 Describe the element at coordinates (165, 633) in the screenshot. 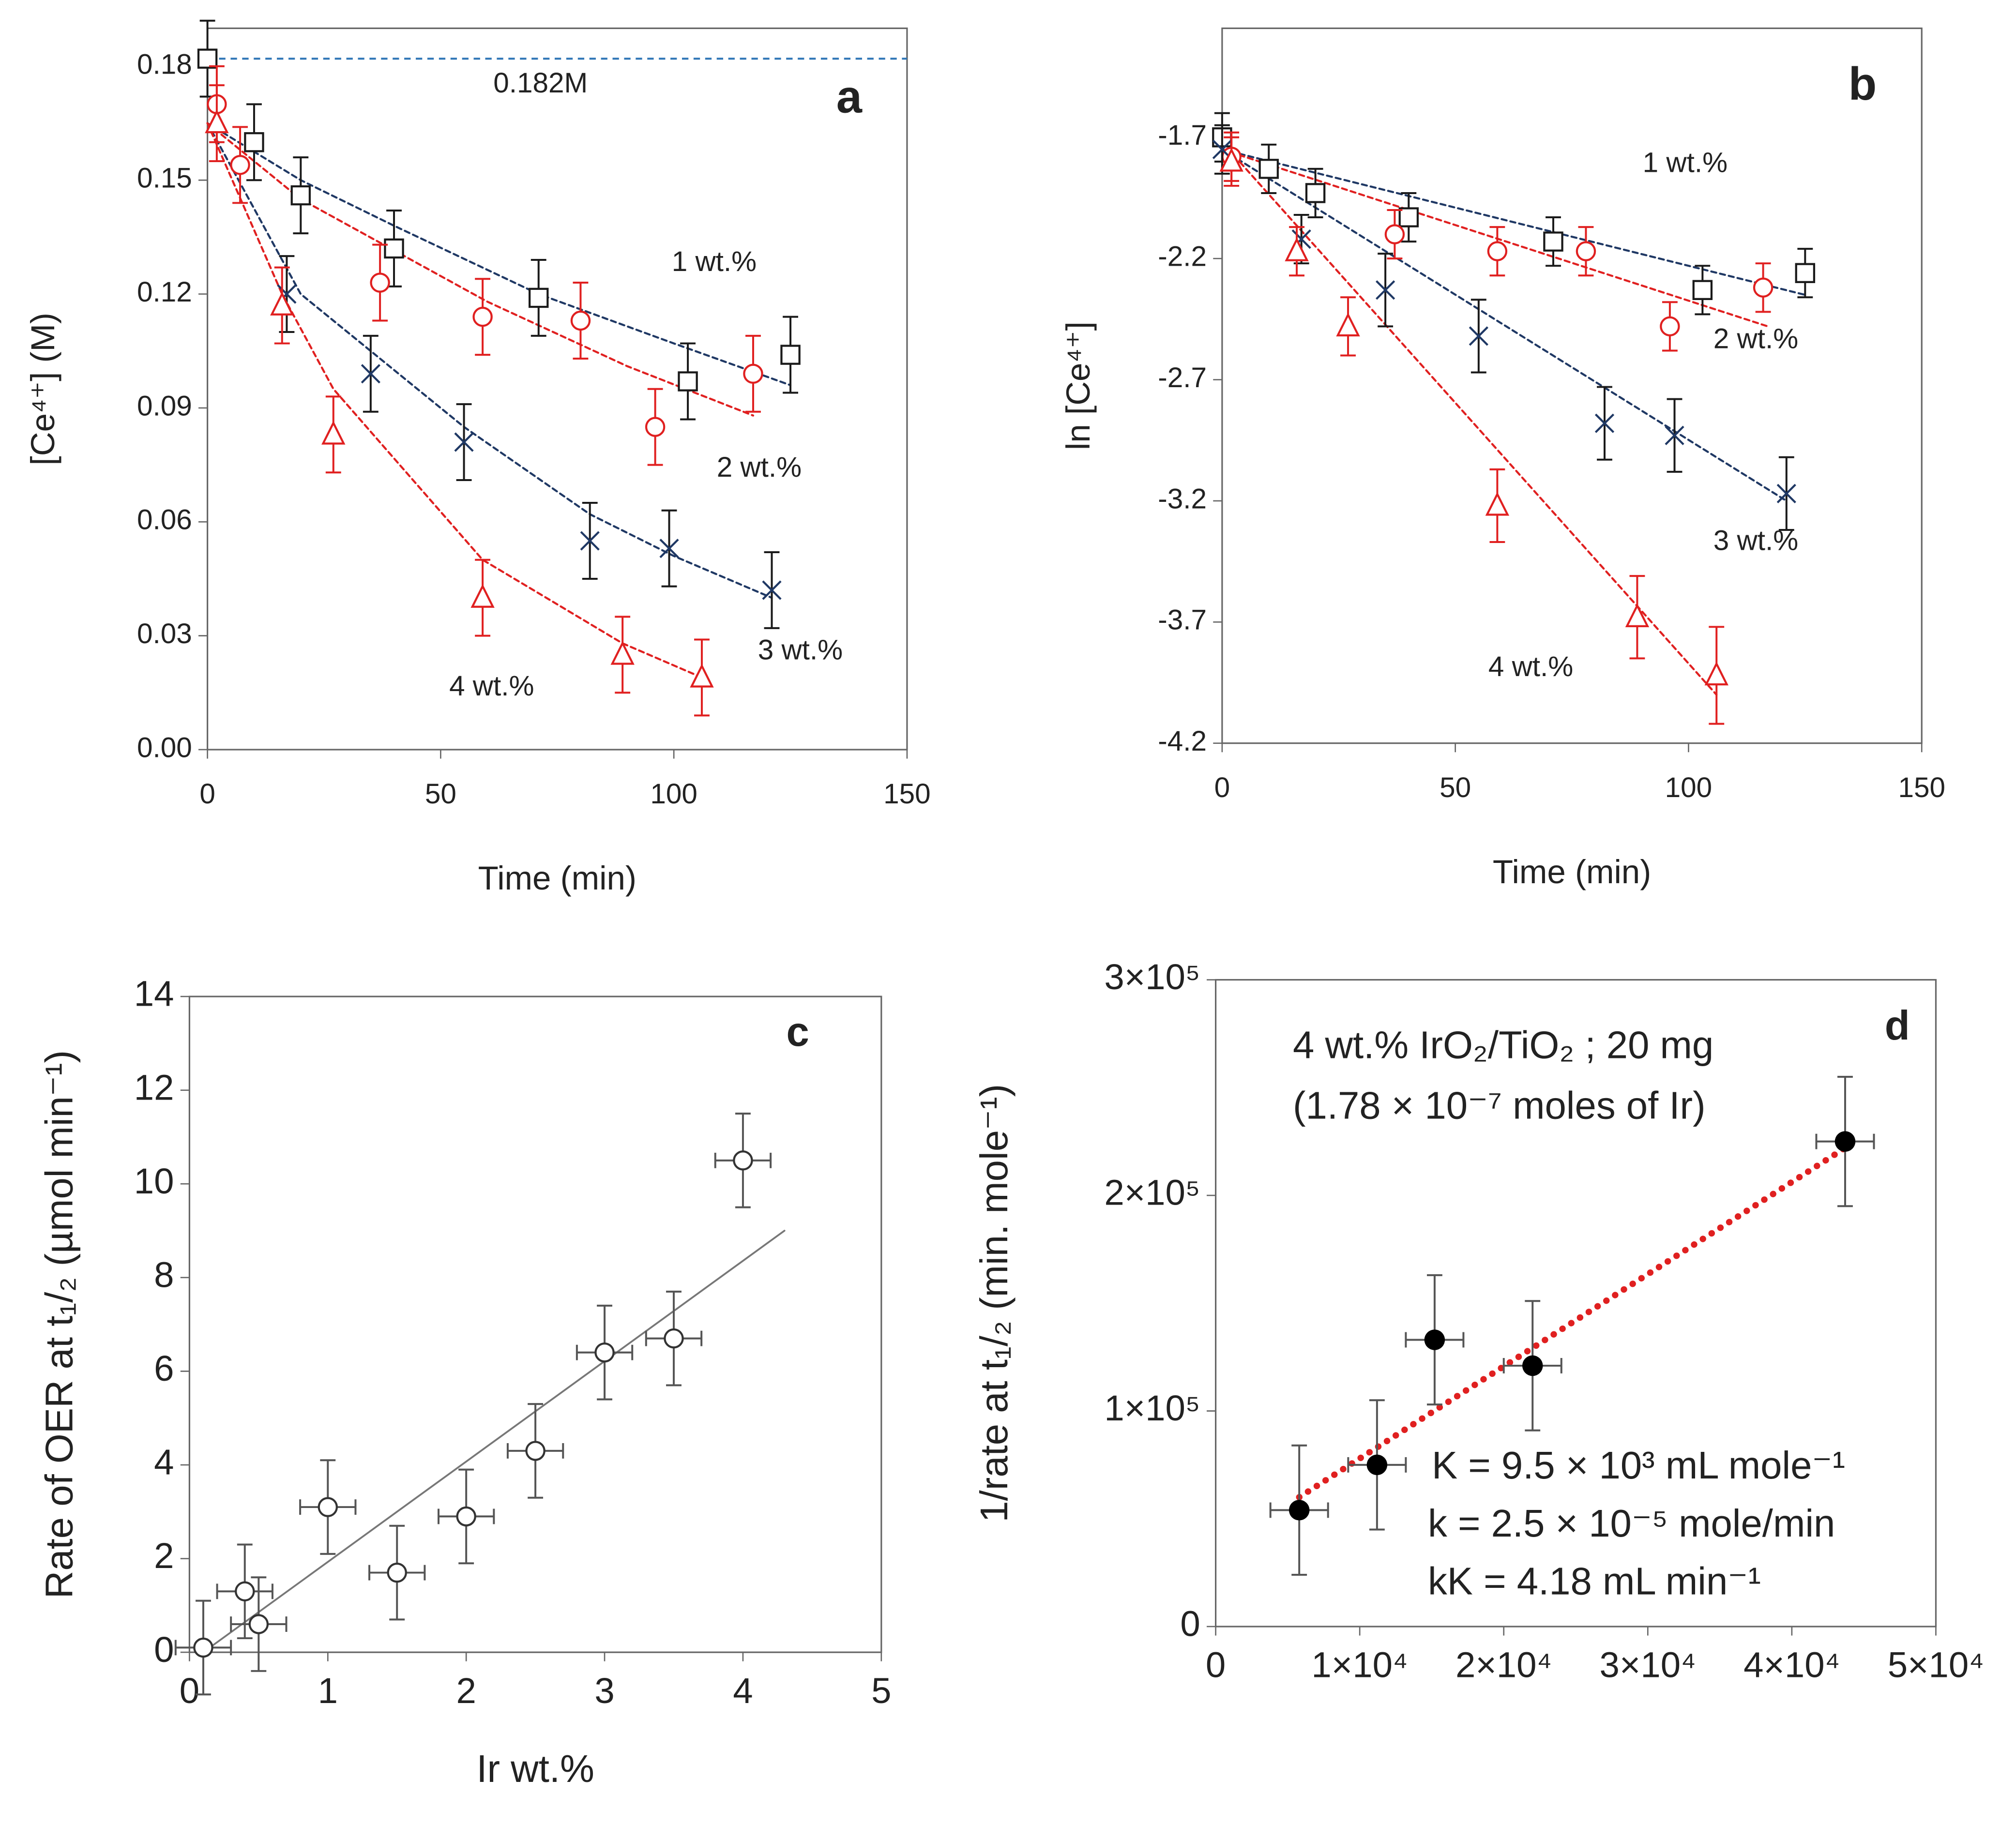

I see `y-tick-label: 0.03` at that location.